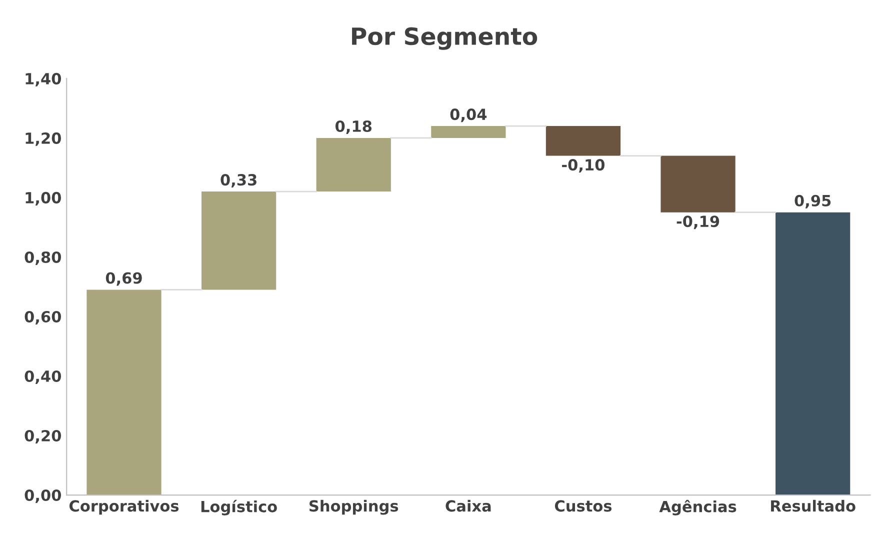  What do you see at coordinates (445, 38) in the screenshot?
I see `chart-title: Por Segmento` at bounding box center [445, 38].